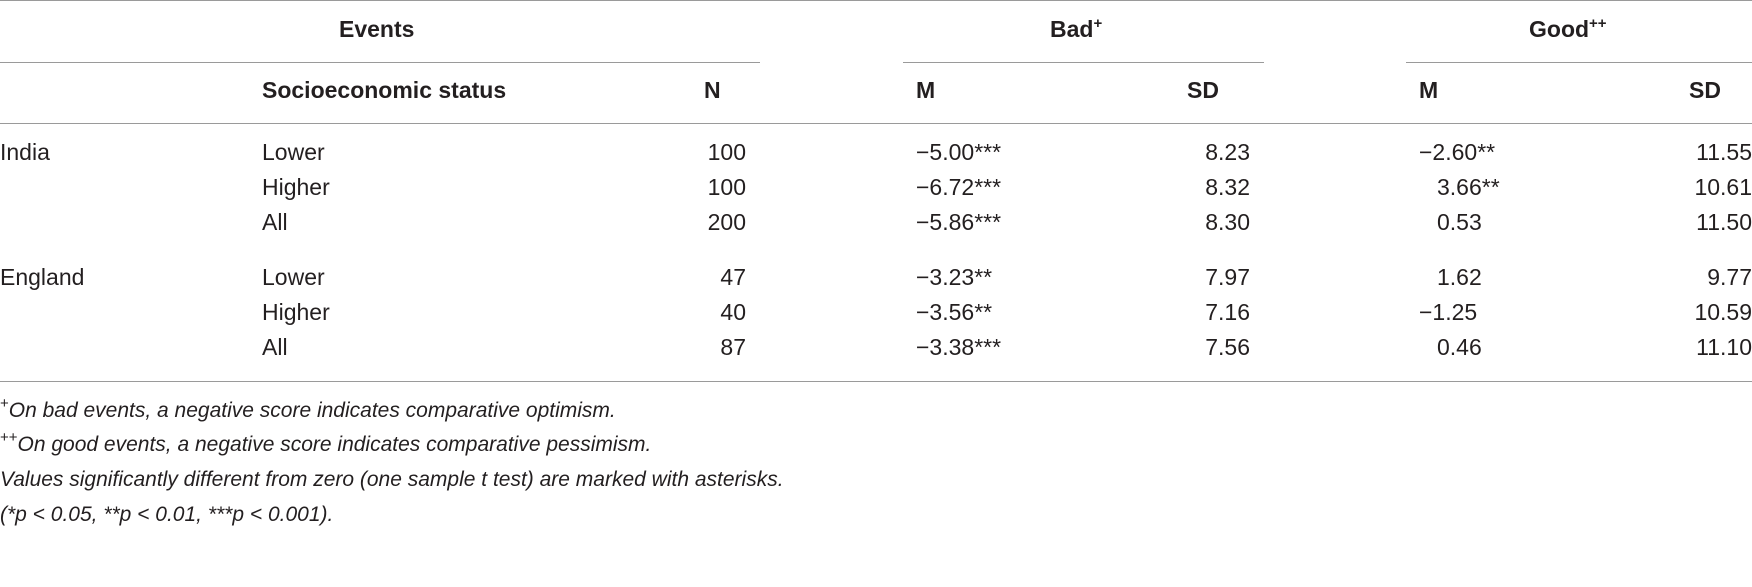 Image resolution: width=1752 pixels, height=587 pixels. I want to click on row-bad-sd: 7.16, so click(1227, 312).